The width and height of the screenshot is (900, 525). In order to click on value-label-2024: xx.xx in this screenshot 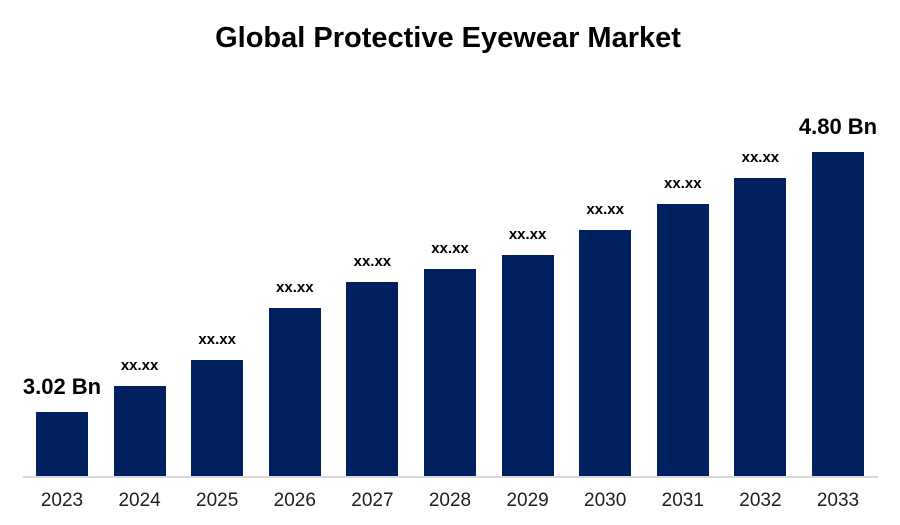, I will do `click(139, 365)`.